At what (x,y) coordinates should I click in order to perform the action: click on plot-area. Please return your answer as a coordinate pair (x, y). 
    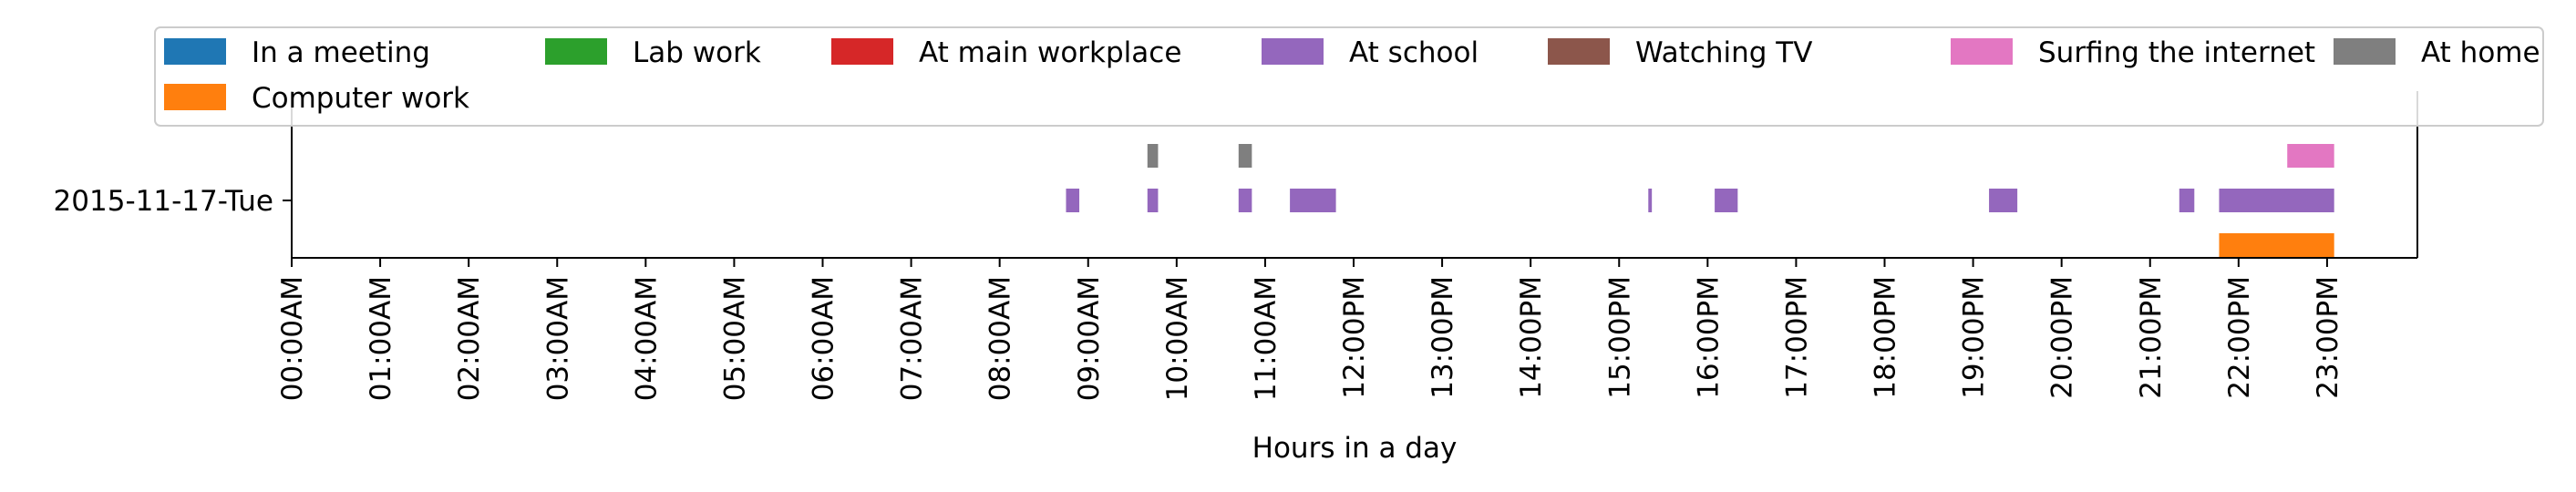
    Looking at the image, I should click on (1700, 201).